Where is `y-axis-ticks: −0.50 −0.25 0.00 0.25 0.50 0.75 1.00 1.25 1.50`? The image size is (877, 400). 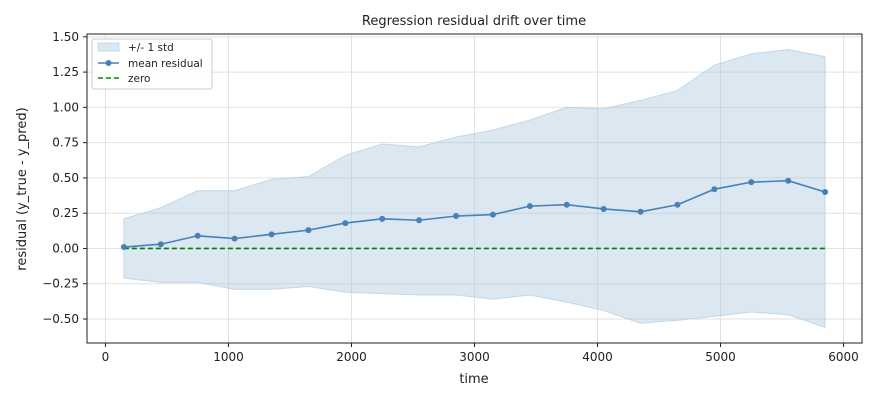 y-axis-ticks: −0.50 −0.25 0.00 0.25 0.50 0.75 1.00 1.25 1.50 is located at coordinates (64, 178).